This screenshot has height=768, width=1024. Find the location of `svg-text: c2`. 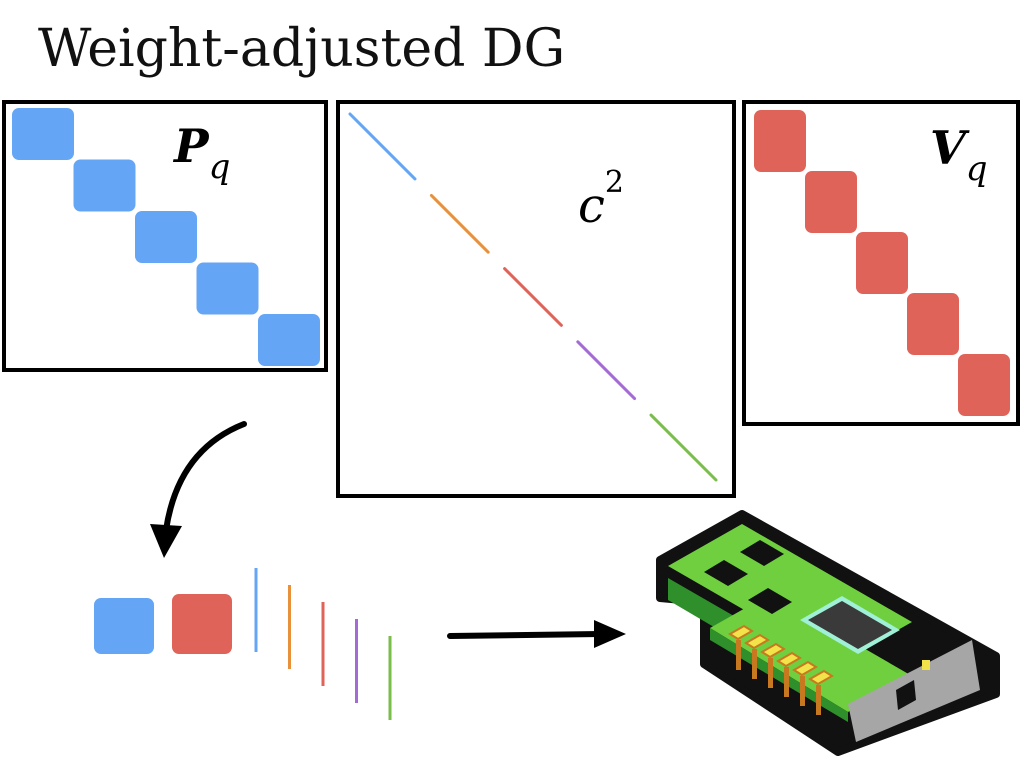

svg-text: c2 is located at coordinates (601, 199).